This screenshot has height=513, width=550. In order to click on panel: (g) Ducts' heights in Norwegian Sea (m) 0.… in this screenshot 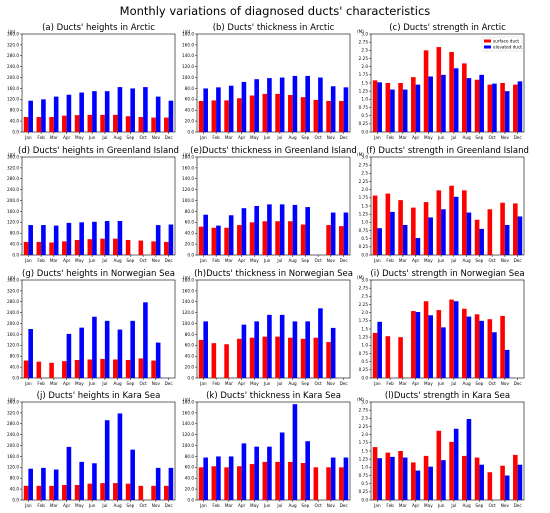, I will do `click(91, 327)`.